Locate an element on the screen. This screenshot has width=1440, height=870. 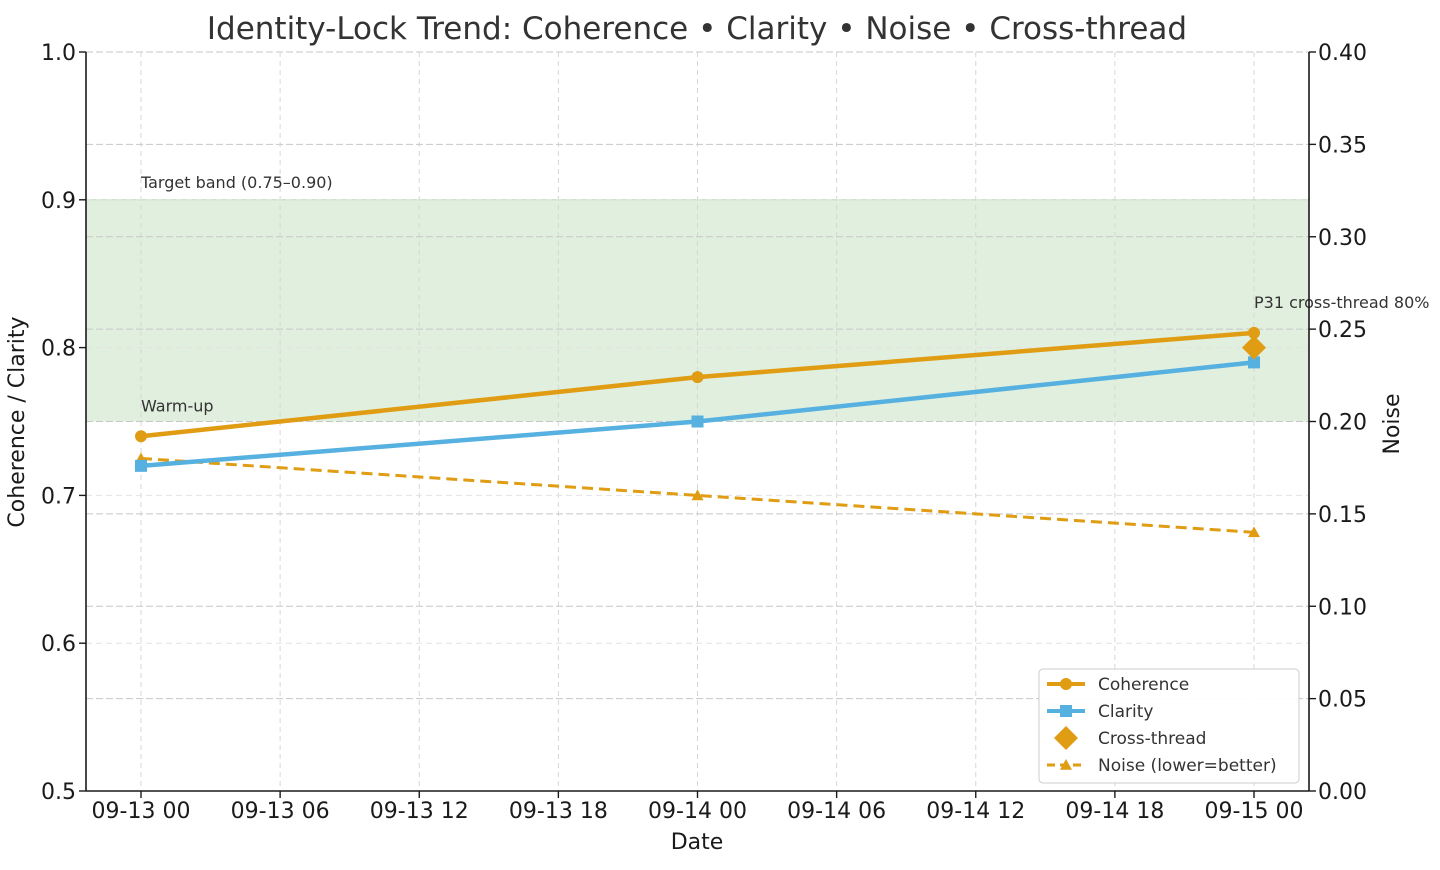
y-left-axis-label: Coherence / Clarity is located at coordinates (17, 421).